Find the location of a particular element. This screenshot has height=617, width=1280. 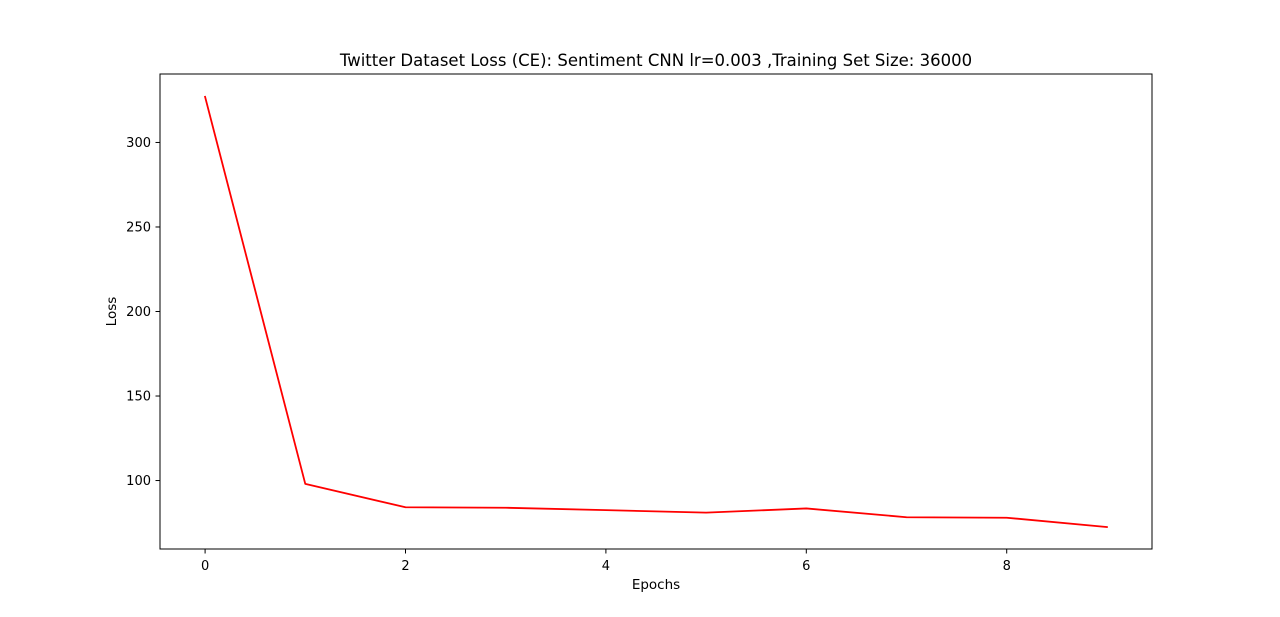

y-tick-label: 250 is located at coordinates (138, 227).